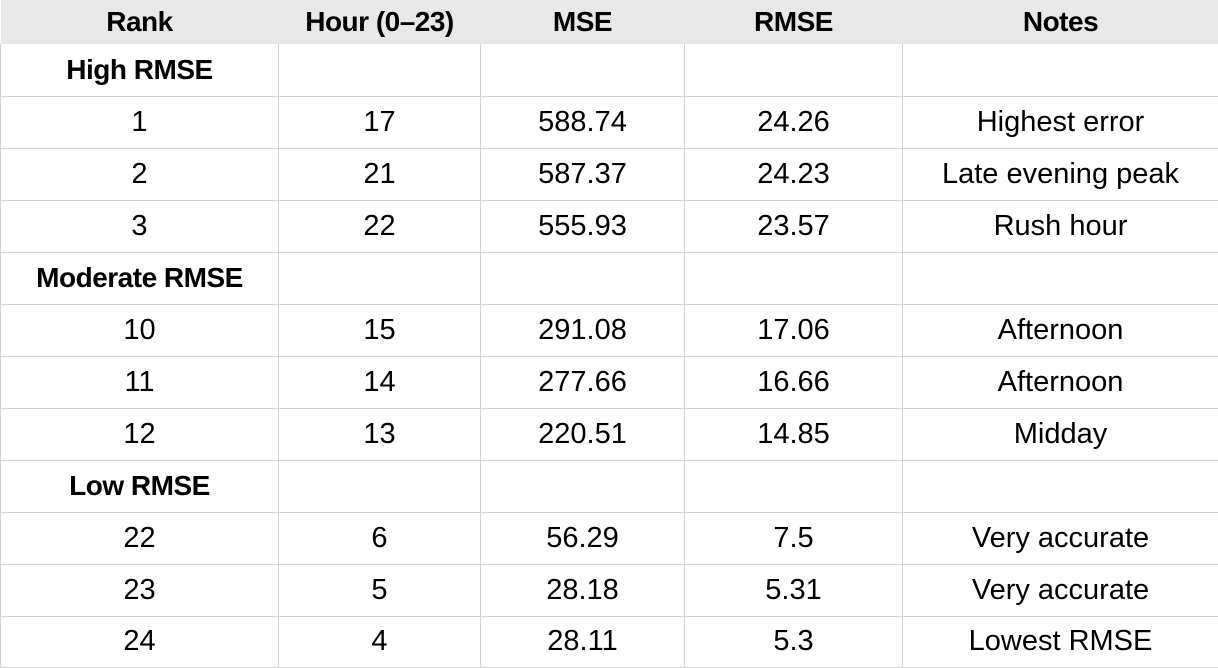 Image resolution: width=1218 pixels, height=668 pixels. I want to click on cell-rank: 10, so click(140, 330).